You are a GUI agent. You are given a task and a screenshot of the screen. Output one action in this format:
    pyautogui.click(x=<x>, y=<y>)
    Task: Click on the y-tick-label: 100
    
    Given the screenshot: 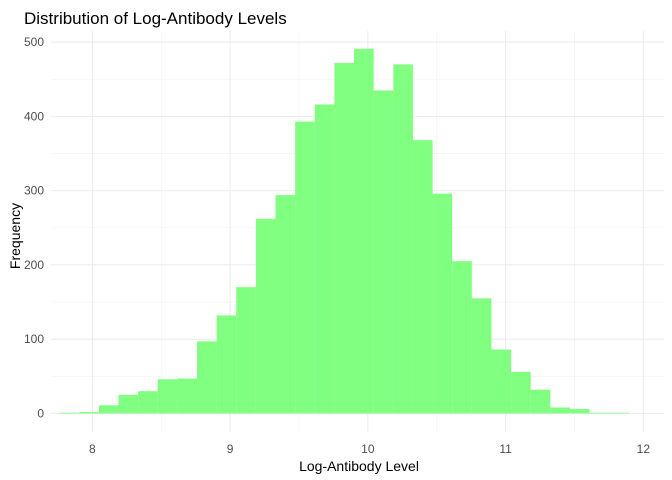 What is the action you would take?
    pyautogui.click(x=34, y=339)
    